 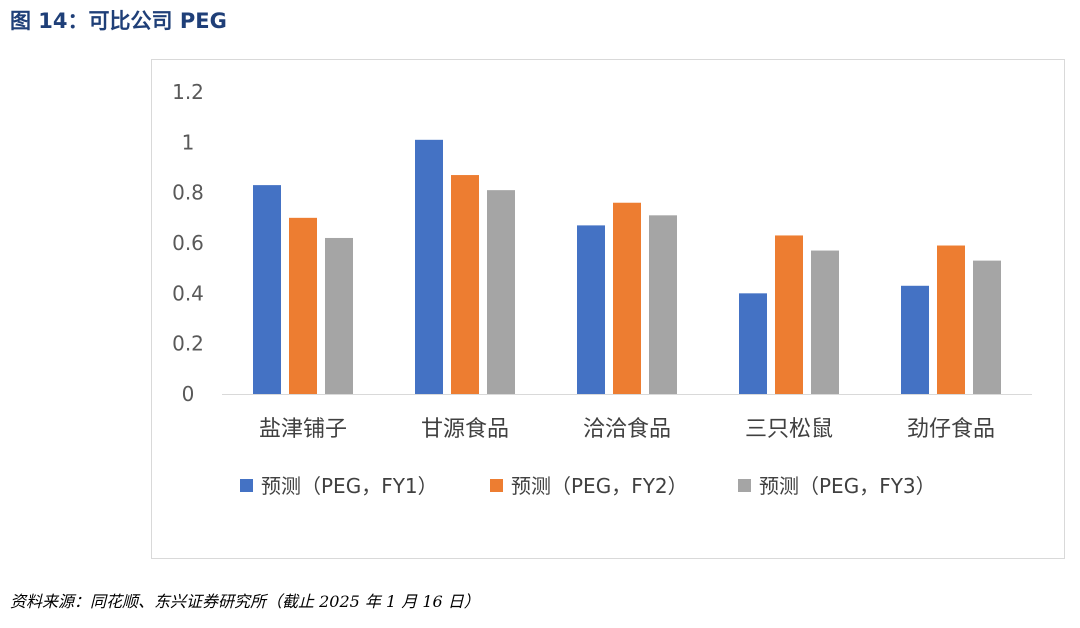 What do you see at coordinates (118, 21) in the screenshot?
I see `figure-title: 图 14：可比公司 PEG` at bounding box center [118, 21].